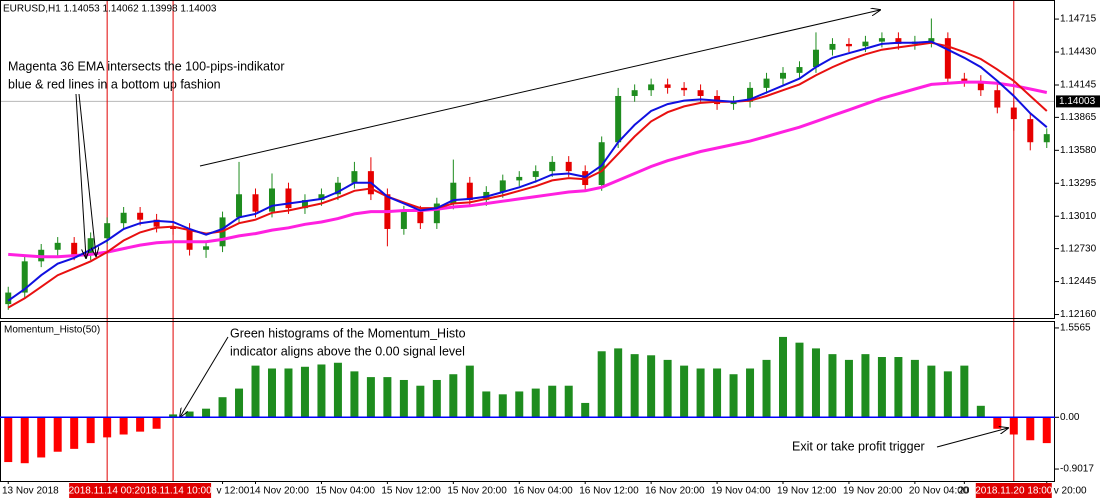  I want to click on y-tick-label: 1.5565, so click(1075, 328).